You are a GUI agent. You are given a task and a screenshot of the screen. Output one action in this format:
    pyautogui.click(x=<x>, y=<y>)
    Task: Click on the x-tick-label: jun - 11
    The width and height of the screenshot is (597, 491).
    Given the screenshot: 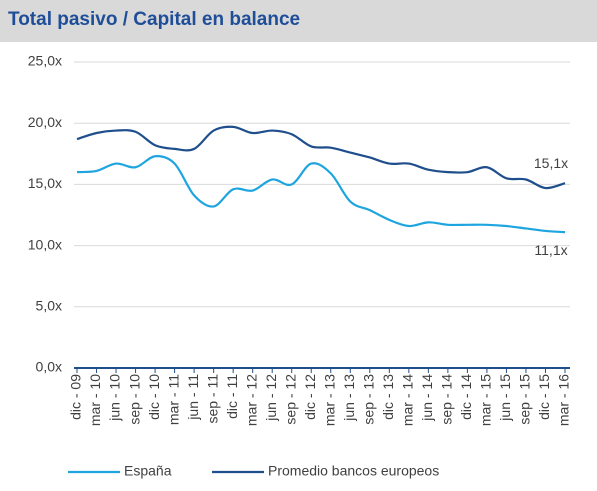 What is the action you would take?
    pyautogui.click(x=193, y=397)
    